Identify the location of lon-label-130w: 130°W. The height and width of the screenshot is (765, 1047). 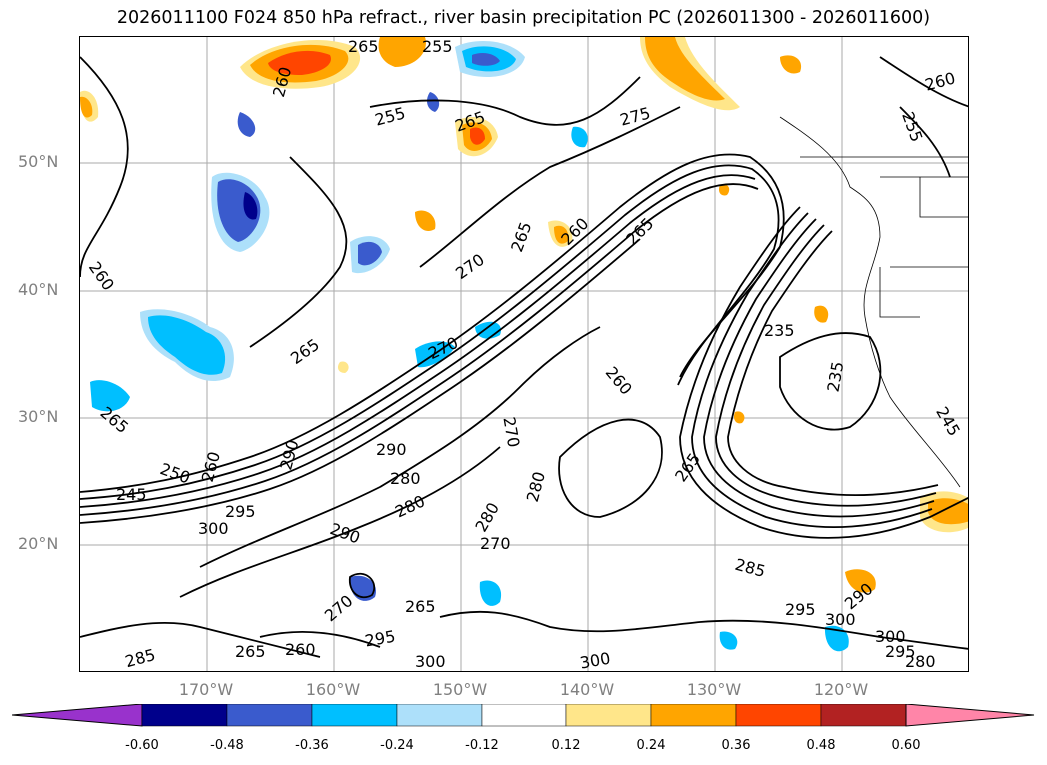
(714, 689).